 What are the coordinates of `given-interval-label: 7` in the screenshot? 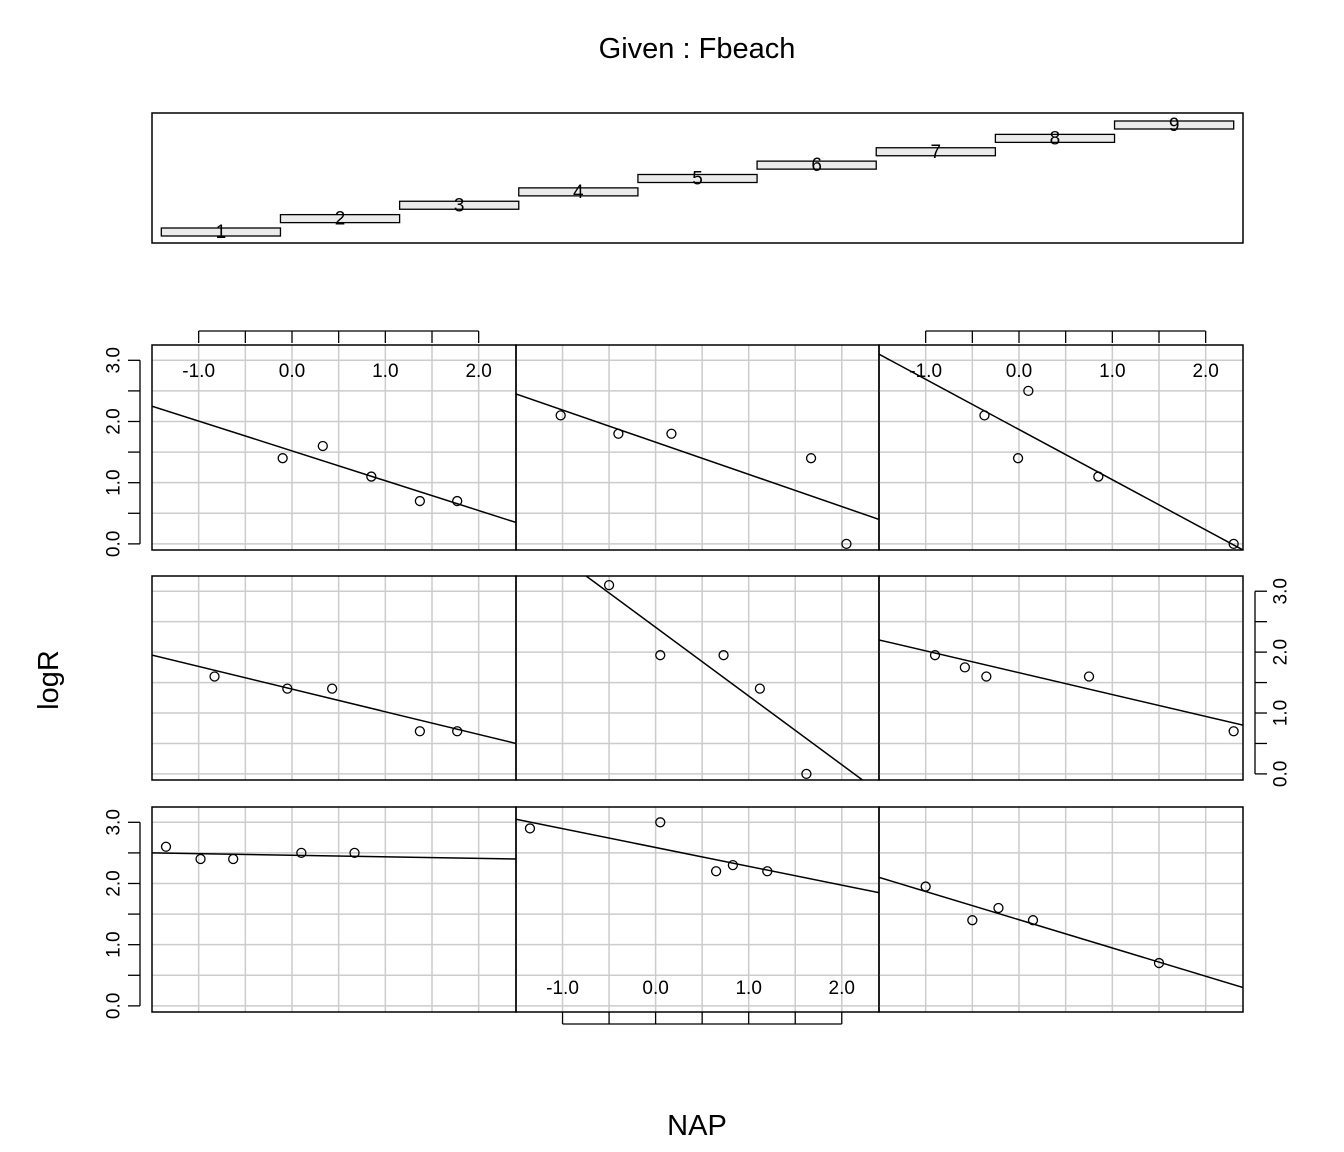 It's located at (936, 152).